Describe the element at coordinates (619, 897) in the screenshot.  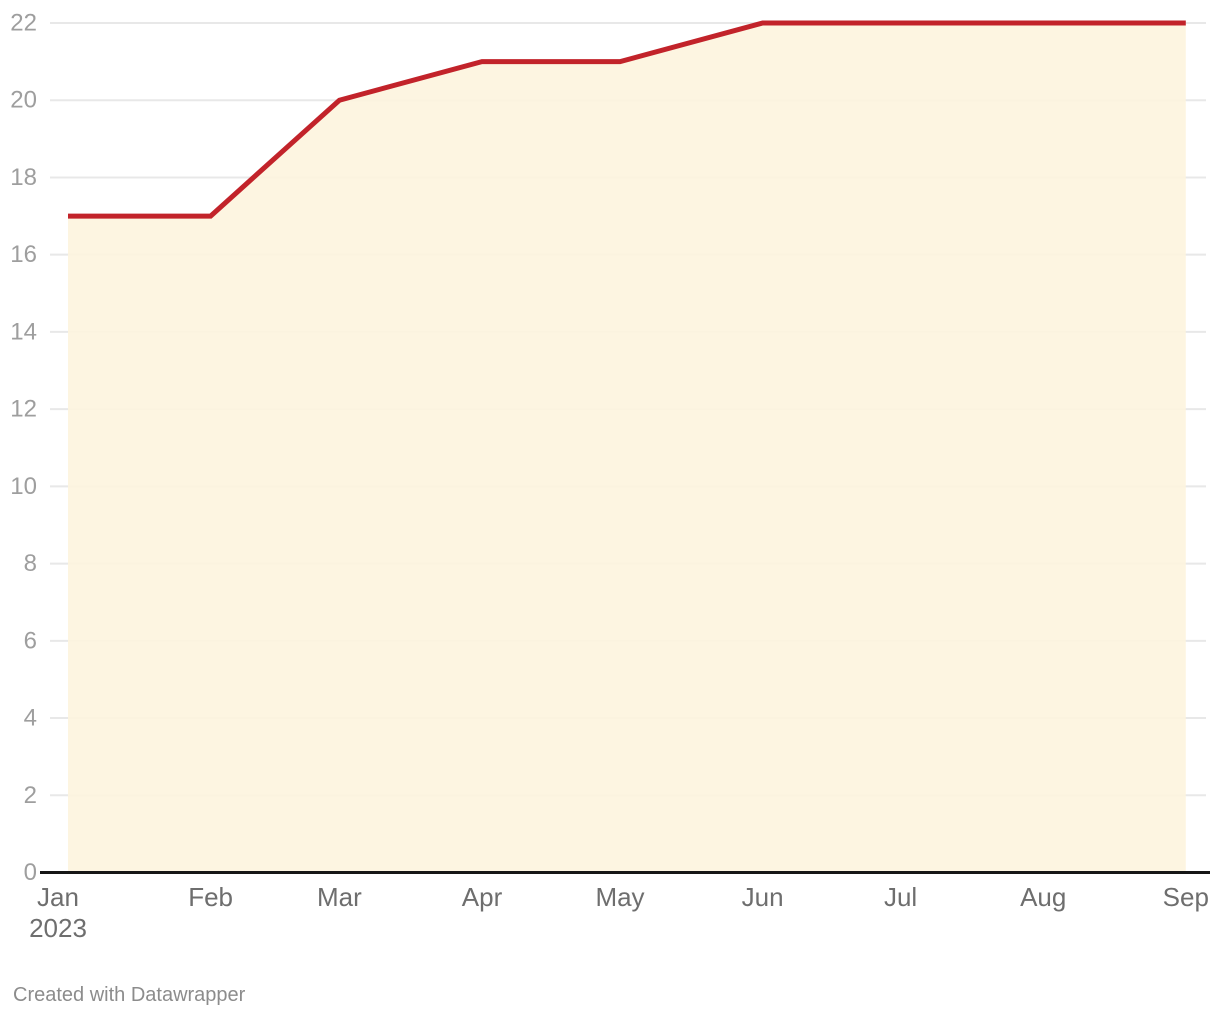
I see `x-tick-label: May` at that location.